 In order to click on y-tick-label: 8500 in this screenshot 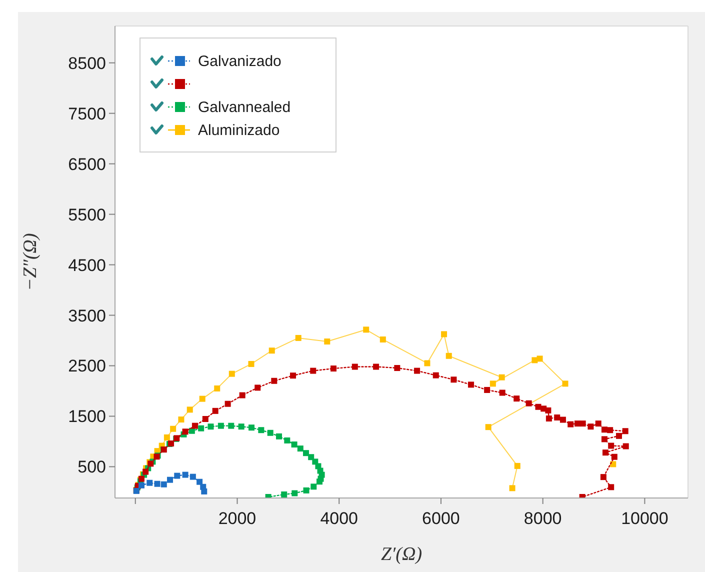, I will do `click(87, 63)`.